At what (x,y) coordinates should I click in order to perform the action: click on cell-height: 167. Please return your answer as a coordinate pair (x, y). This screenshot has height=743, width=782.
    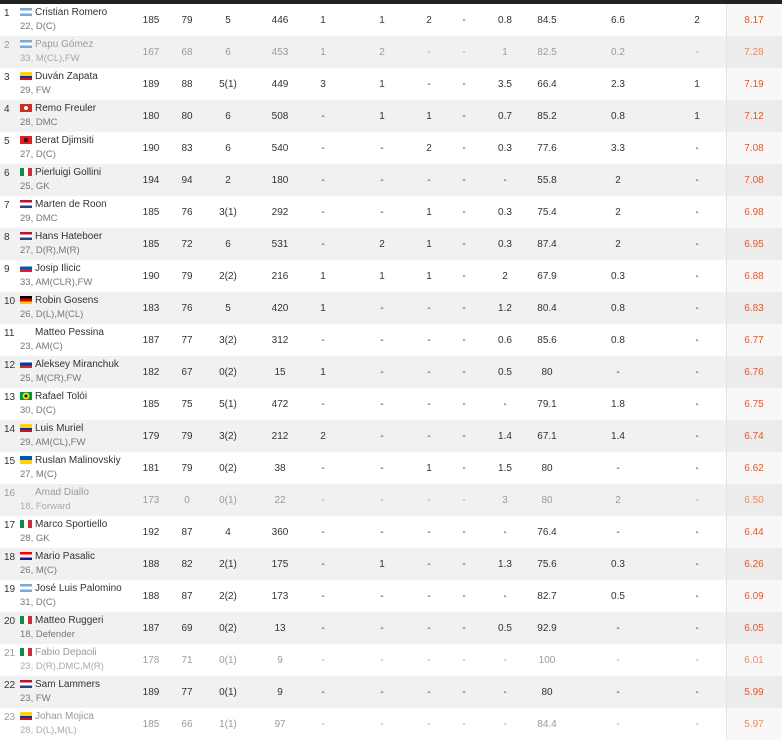
    Looking at the image, I should click on (151, 52).